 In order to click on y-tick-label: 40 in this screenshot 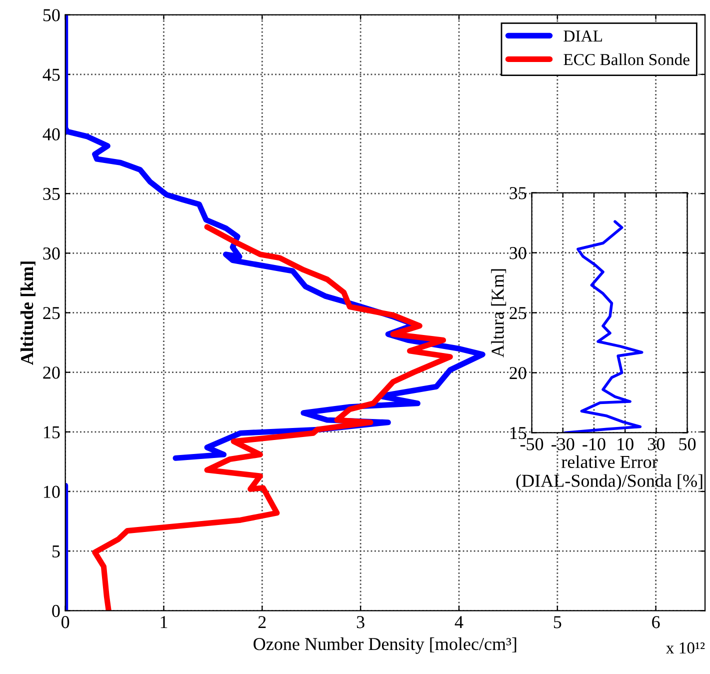, I will do `click(51, 134)`.